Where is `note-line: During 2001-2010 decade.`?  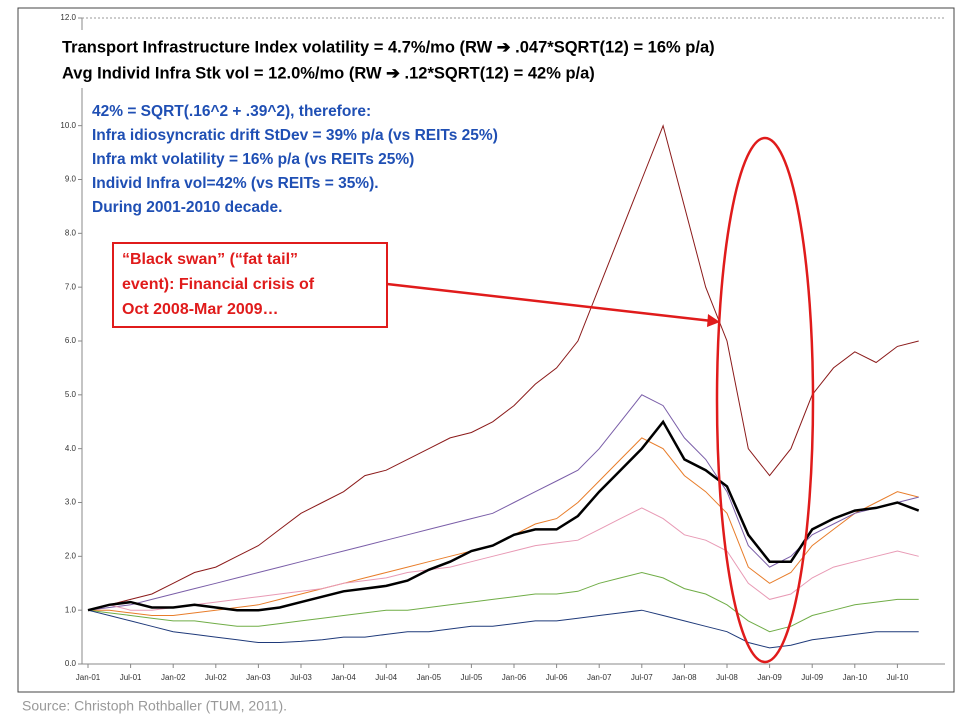
note-line: During 2001-2010 decade. is located at coordinates (187, 207).